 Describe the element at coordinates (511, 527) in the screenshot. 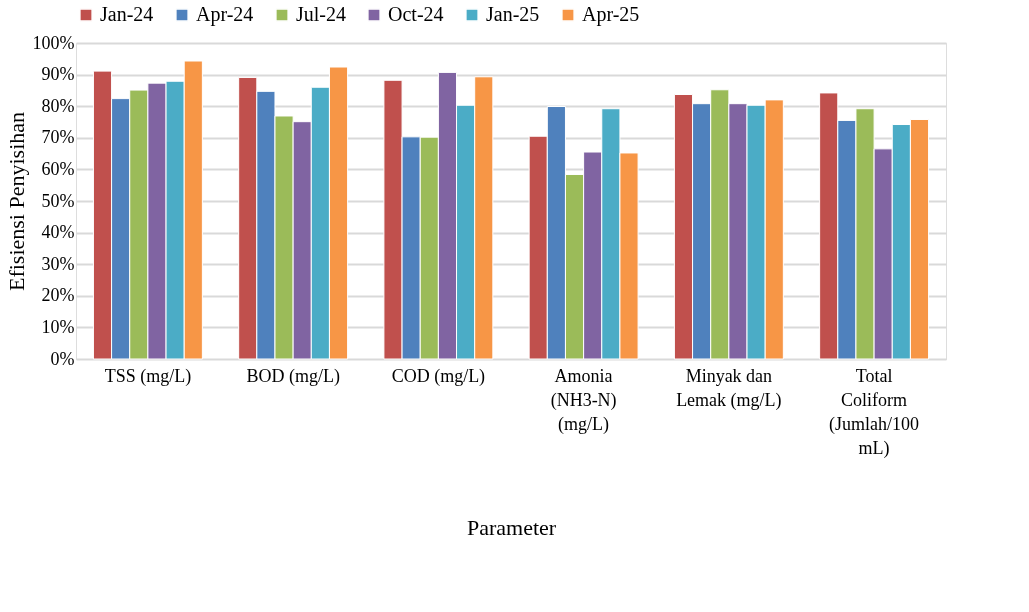

I see `x-axis-title: Parameter` at that location.